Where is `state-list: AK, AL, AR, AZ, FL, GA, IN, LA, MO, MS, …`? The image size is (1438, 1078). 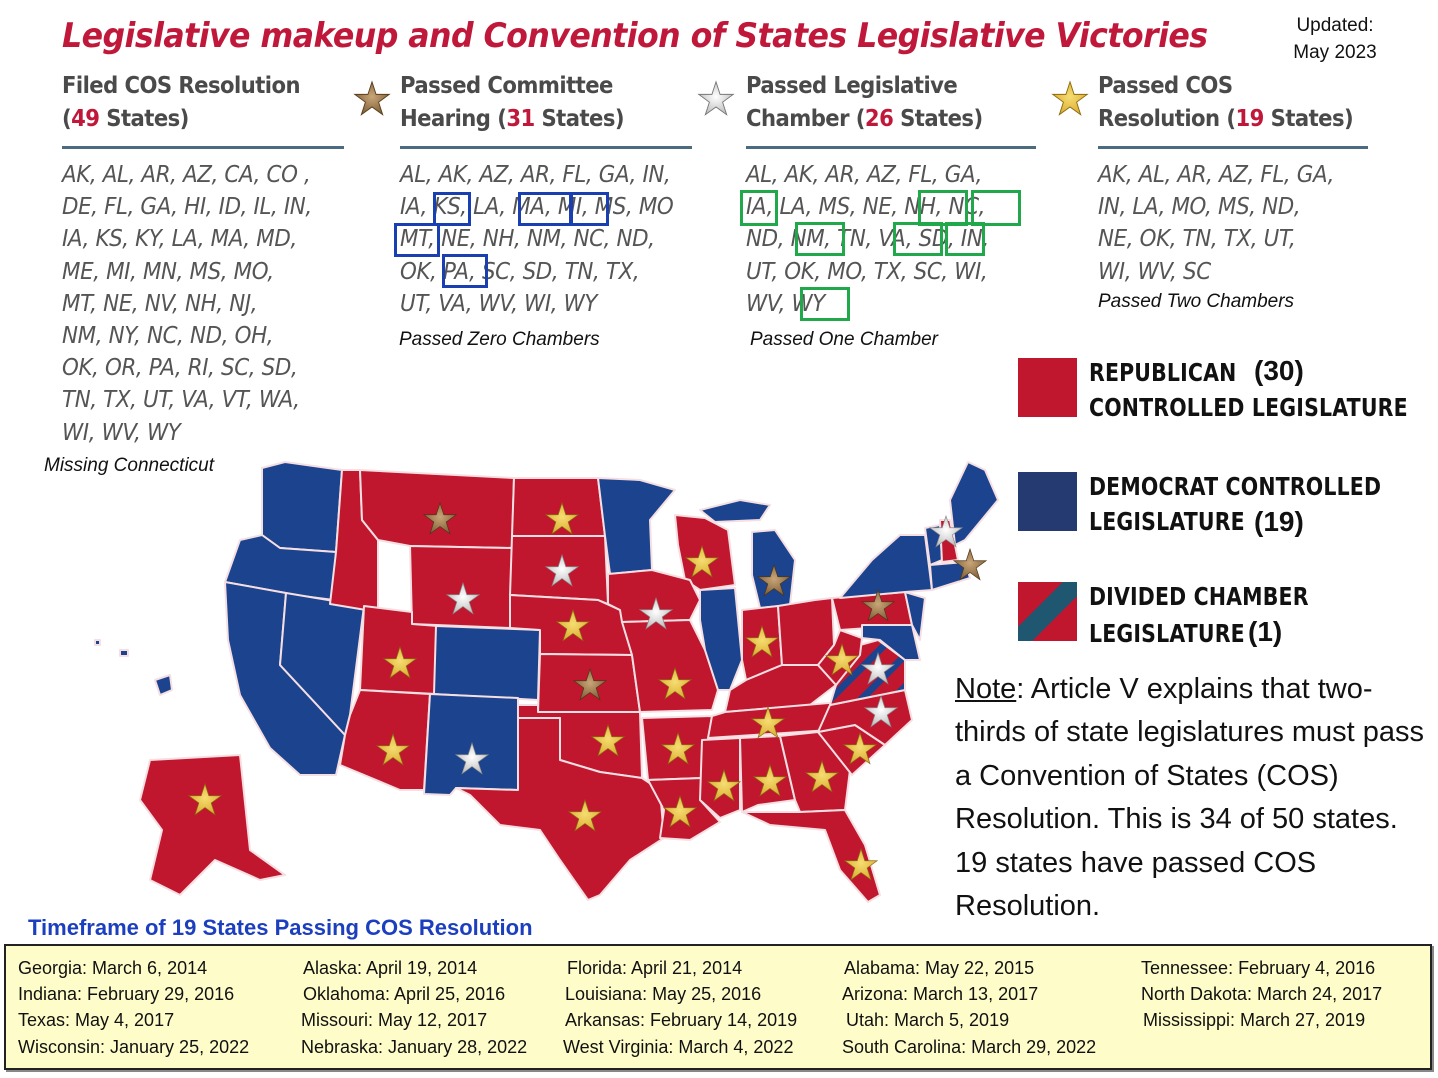
state-list: AK, AL, AR, AZ, FL, GA, IN, LA, MO, MS, … is located at coordinates (1216, 223).